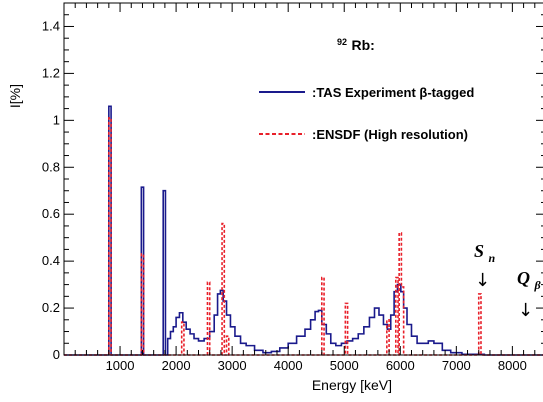 This screenshot has width=543, height=402. Describe the element at coordinates (390, 134) in the screenshot. I see `legend-label-ensdf: :ENSDF (High resolution)` at that location.